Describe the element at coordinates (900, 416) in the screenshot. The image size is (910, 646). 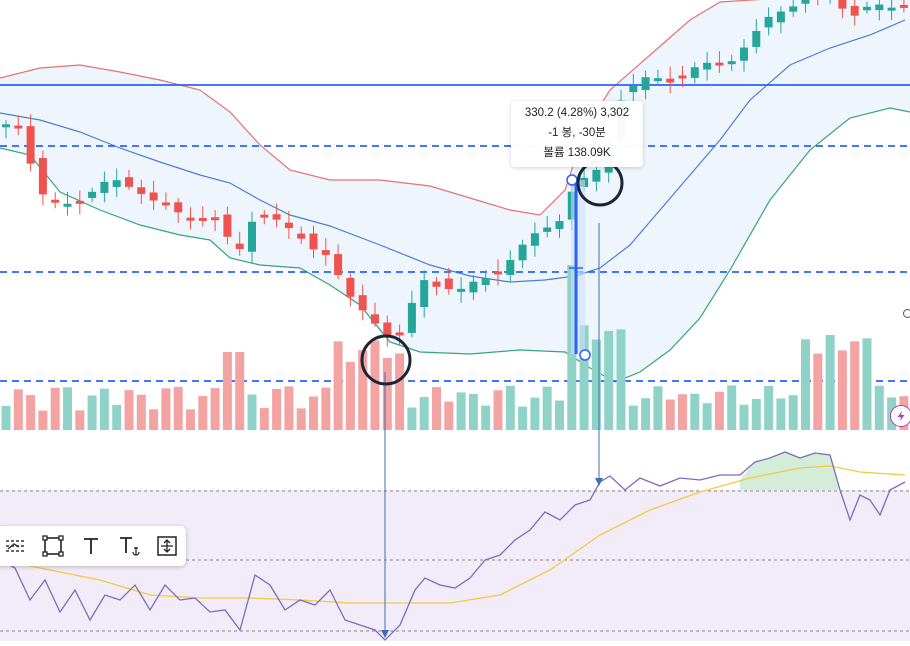
I see `lightning-icon` at that location.